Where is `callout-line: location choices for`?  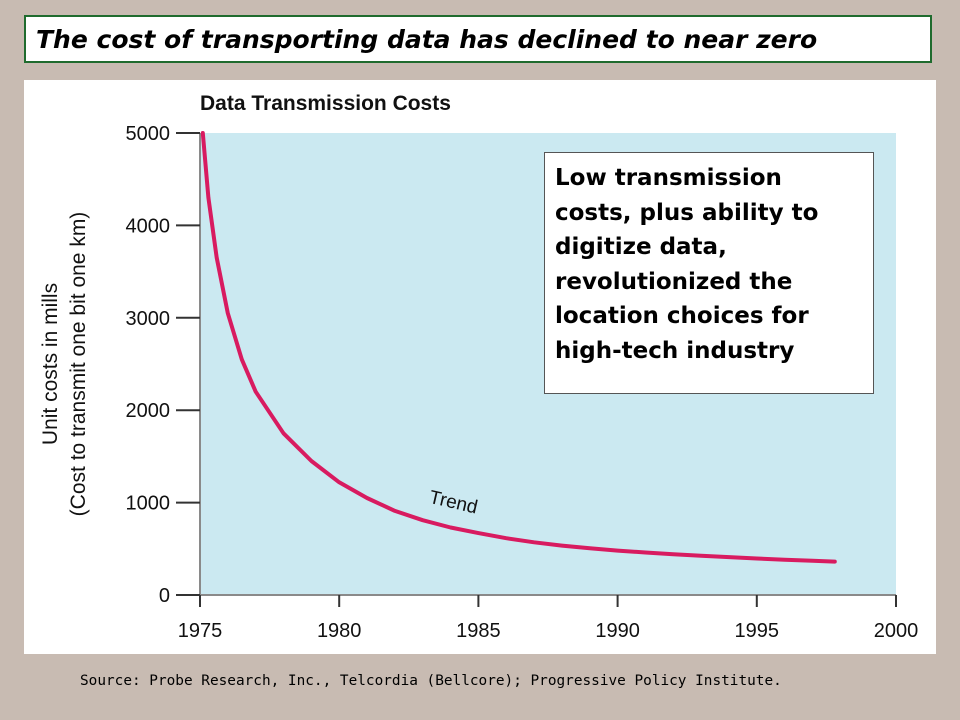 callout-line: location choices for is located at coordinates (682, 316).